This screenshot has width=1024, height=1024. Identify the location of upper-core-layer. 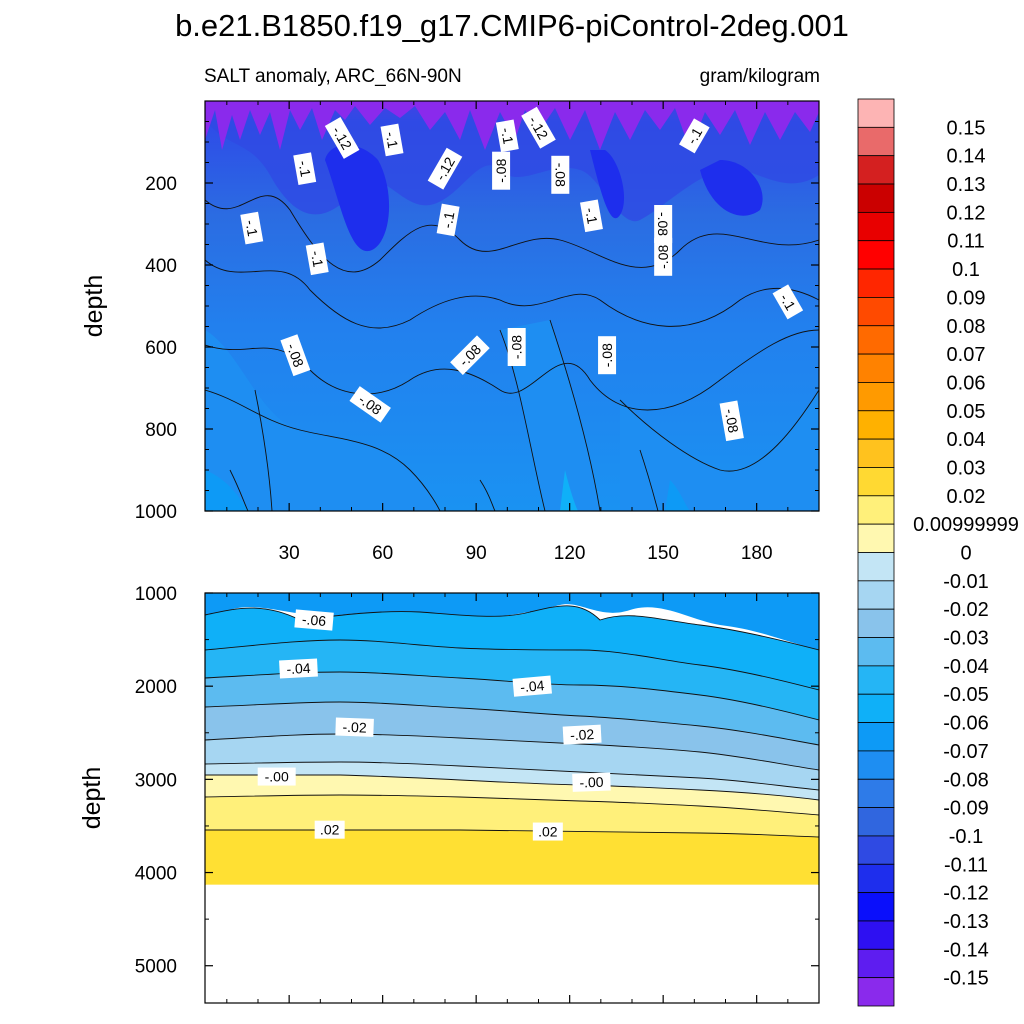
(512, 161).